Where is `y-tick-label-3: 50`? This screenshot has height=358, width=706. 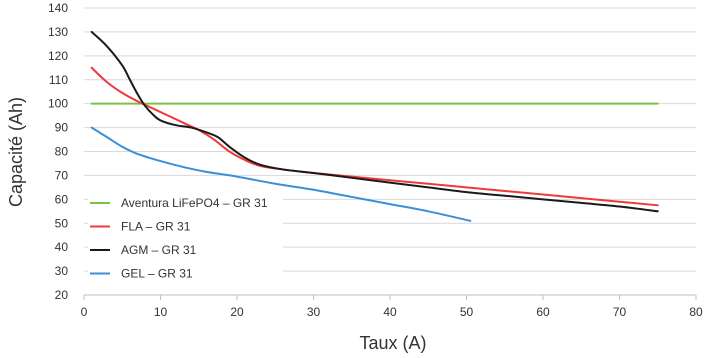 y-tick-label-3: 50 is located at coordinates (62, 223).